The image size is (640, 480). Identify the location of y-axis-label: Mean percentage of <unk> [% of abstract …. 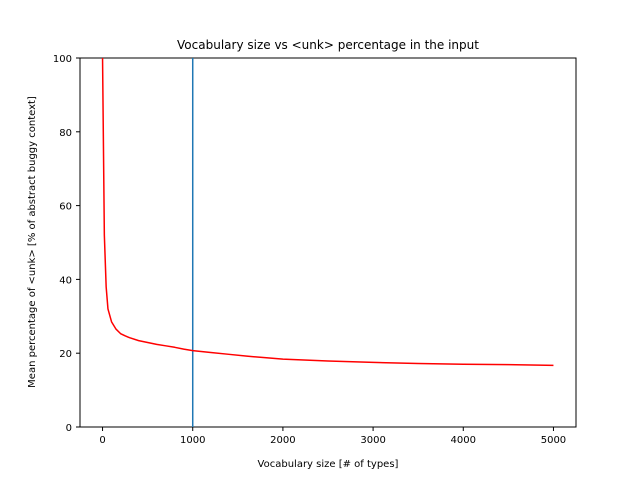
(32, 242).